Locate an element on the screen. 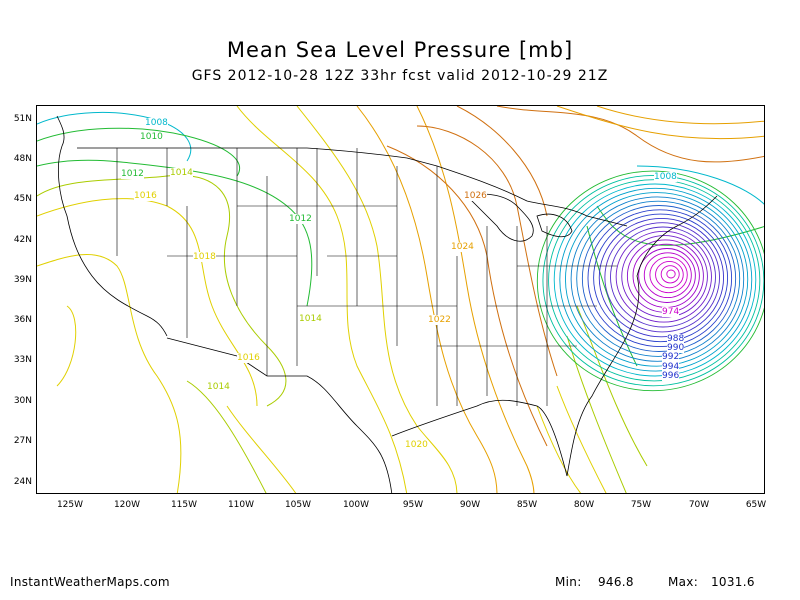 This screenshot has height=600, width=800. contour-label: 992 is located at coordinates (671, 357).